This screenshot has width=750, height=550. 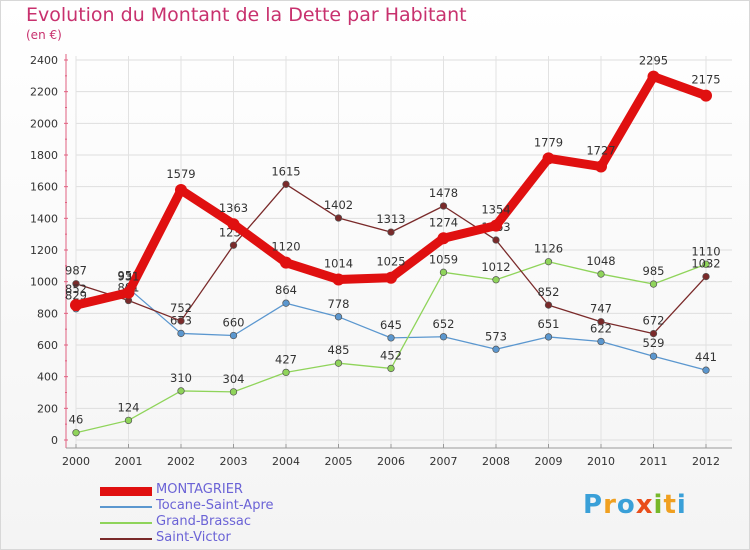 What do you see at coordinates (549, 461) in the screenshot?
I see `x-tick-label: 2009` at bounding box center [549, 461].